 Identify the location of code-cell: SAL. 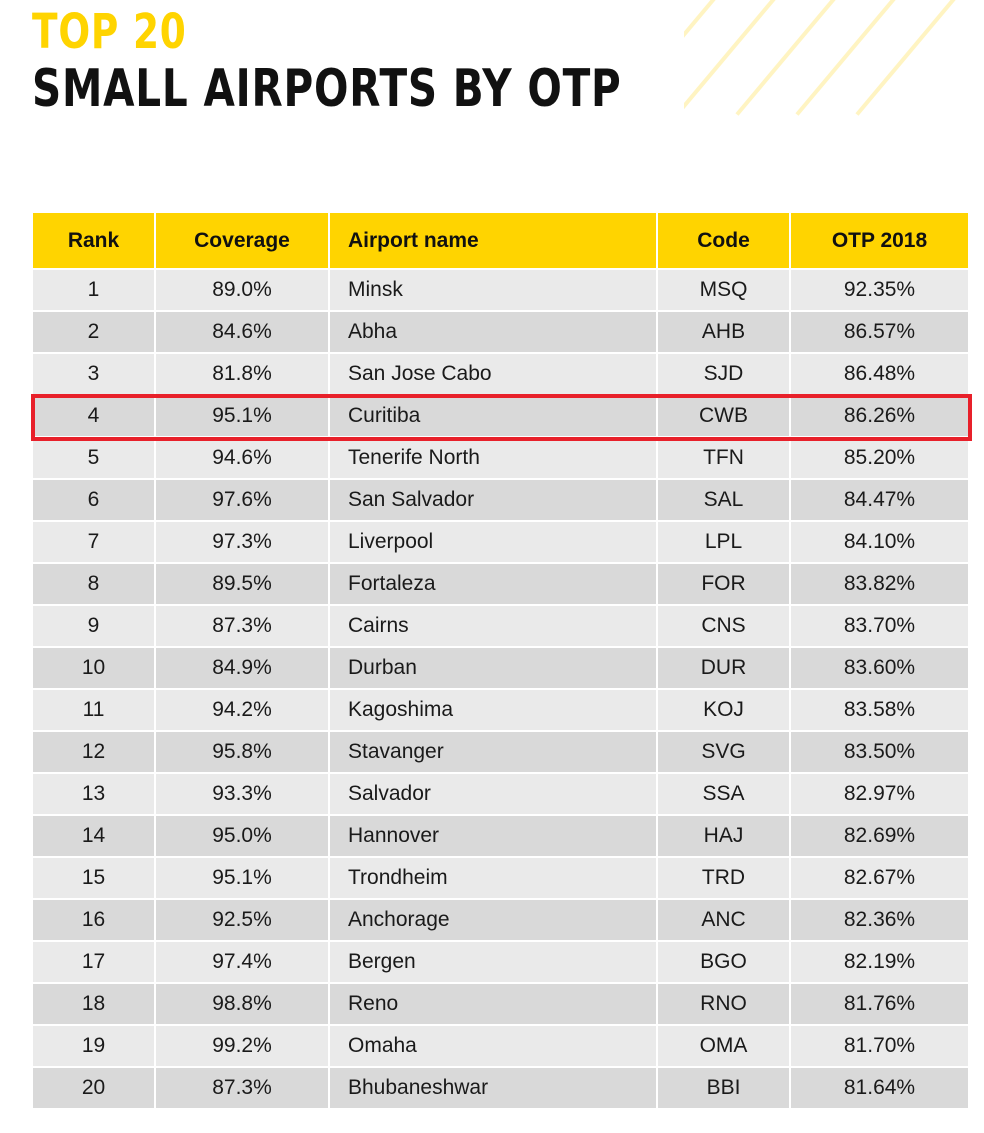
(724, 500).